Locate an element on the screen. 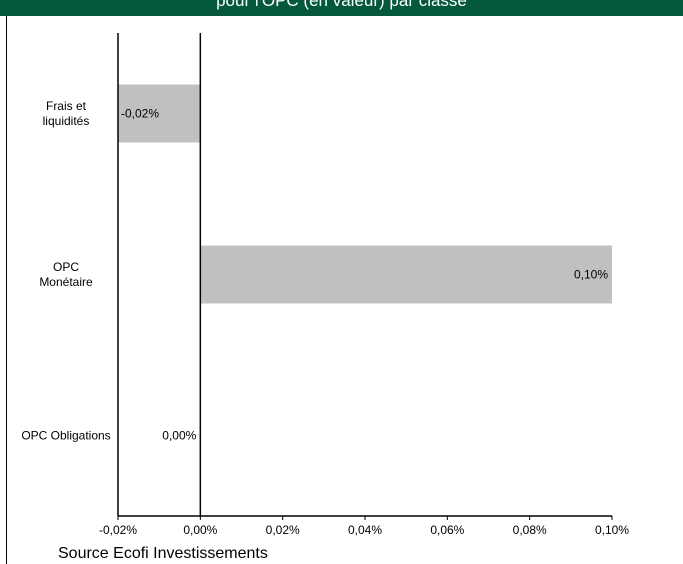 This screenshot has height=564, width=683. chart-title-banner: pour l'OPC (en valeur) par classe is located at coordinates (341, 8).